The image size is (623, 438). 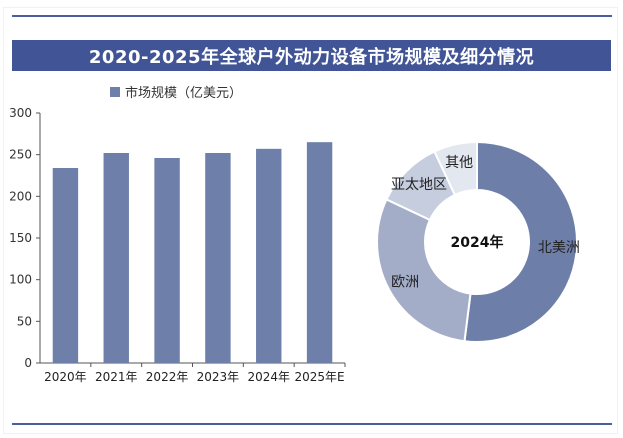 I want to click on bottom-rule, so click(x=312, y=424).